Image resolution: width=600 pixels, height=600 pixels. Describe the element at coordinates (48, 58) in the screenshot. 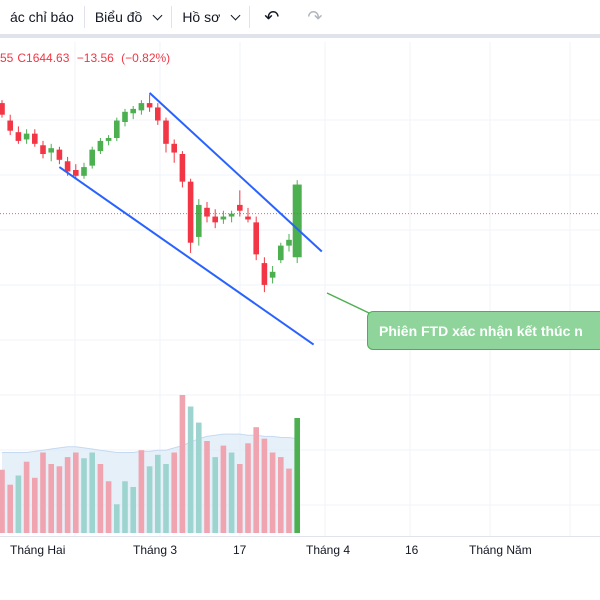

I see `ohlc-close-value: 1644.63` at that location.